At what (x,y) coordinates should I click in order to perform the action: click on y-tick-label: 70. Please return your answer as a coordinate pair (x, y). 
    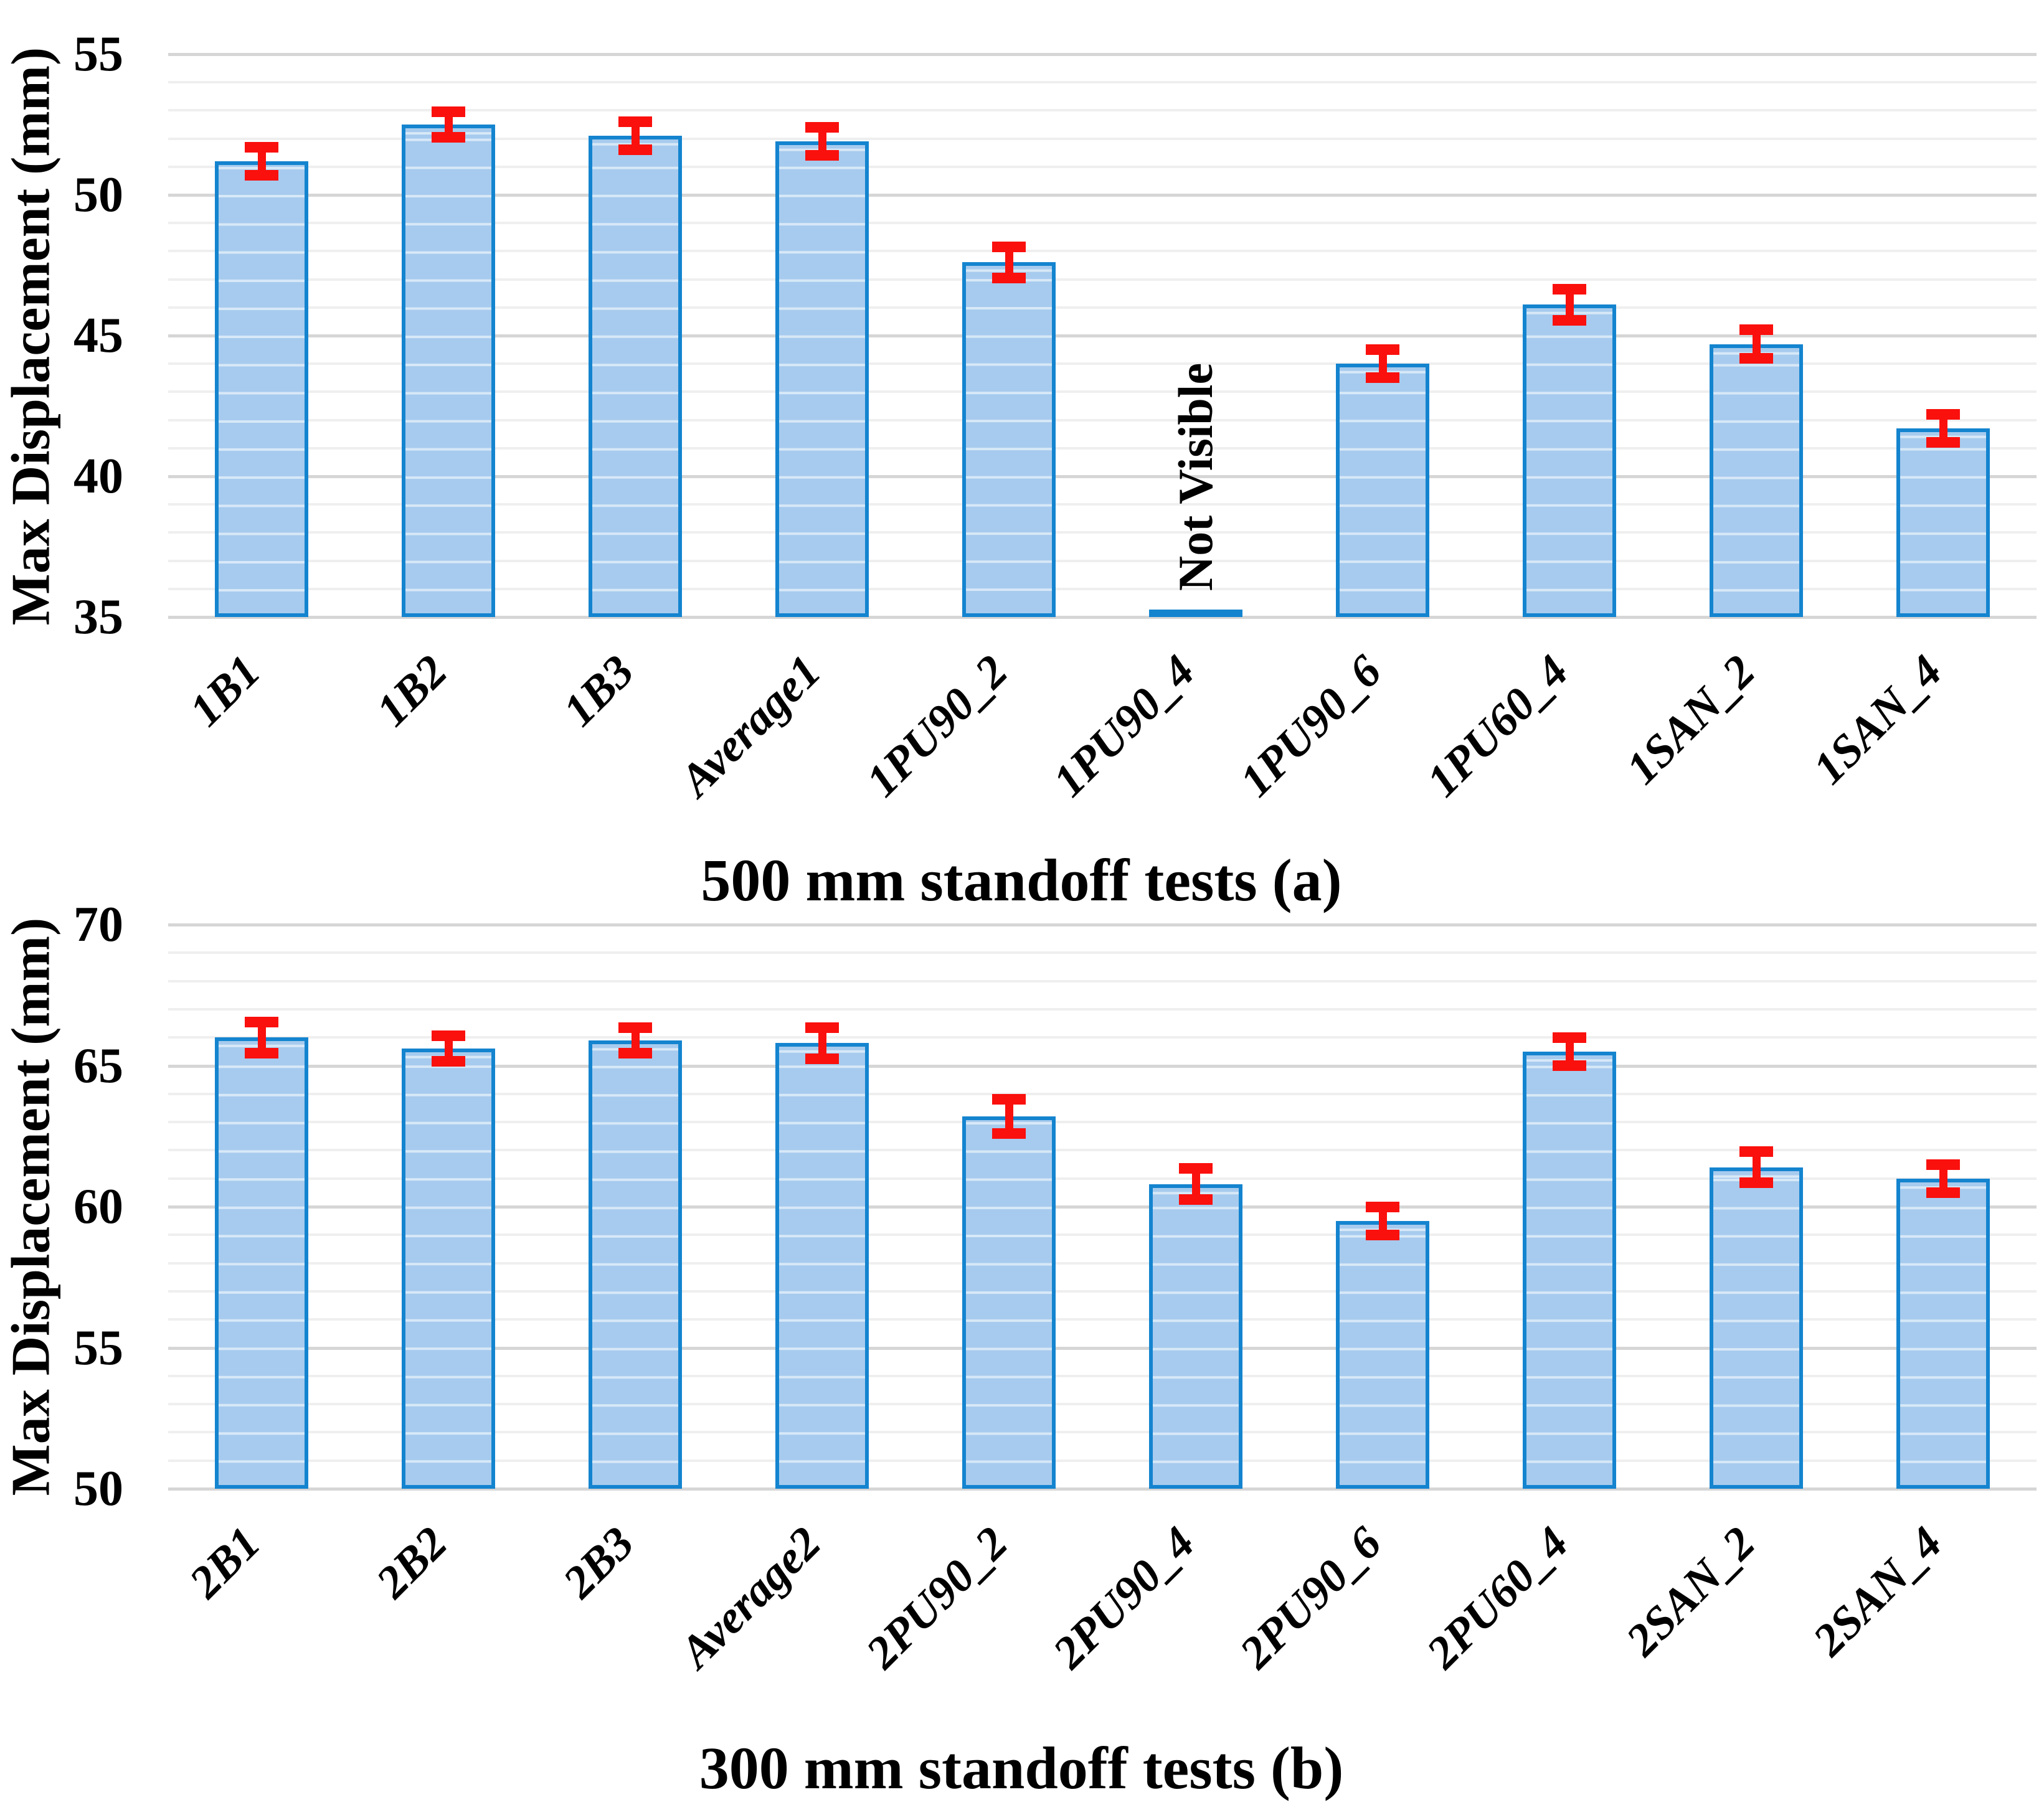
    Looking at the image, I should click on (98, 924).